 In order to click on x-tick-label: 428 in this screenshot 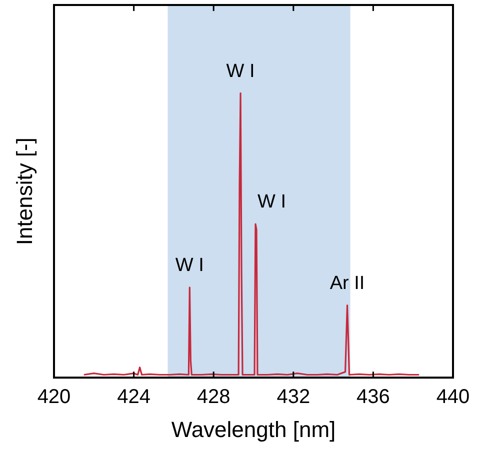, I will do `click(213, 397)`.